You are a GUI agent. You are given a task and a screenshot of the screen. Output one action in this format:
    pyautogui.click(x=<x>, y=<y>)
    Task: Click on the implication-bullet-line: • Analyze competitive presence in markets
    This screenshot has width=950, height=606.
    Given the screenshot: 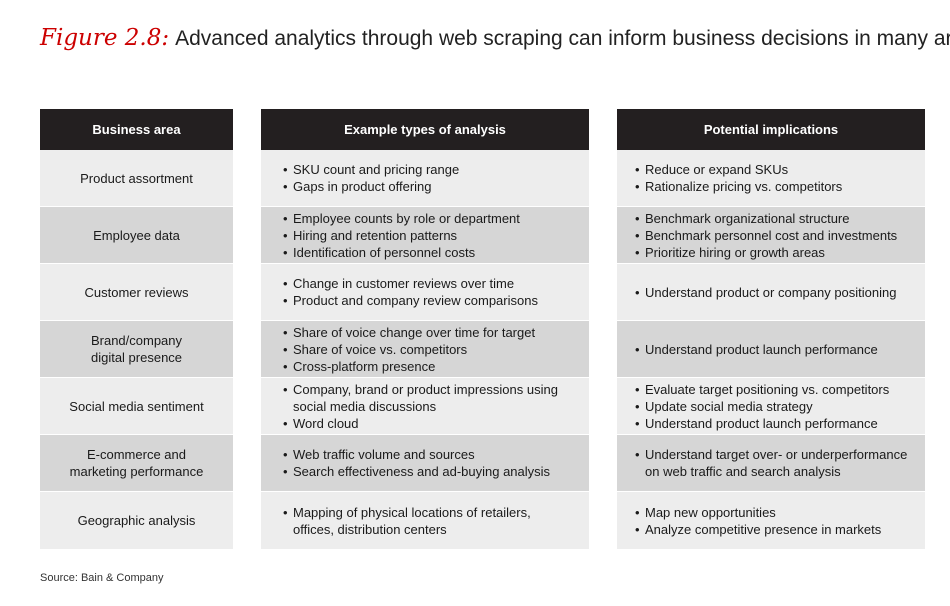 What is the action you would take?
    pyautogui.click(x=777, y=529)
    